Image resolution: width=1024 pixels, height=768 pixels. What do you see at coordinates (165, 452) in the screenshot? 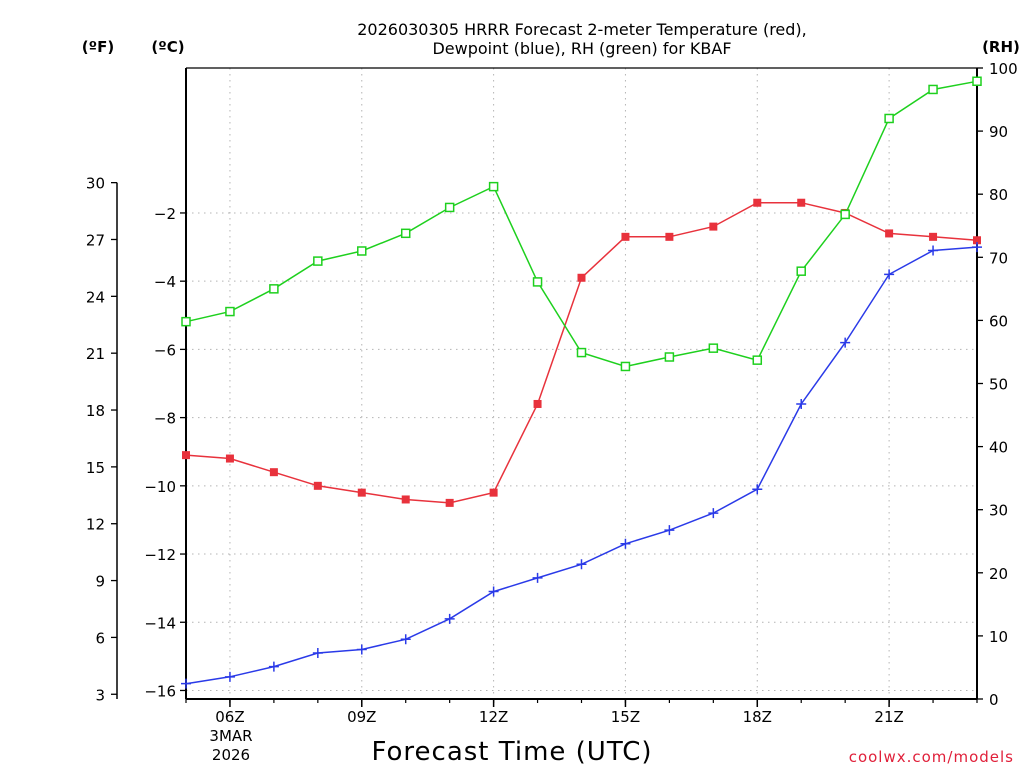
I see `celsius-axis: −2 −4 −6 −8 −10 −12 −14 −16` at bounding box center [165, 452].